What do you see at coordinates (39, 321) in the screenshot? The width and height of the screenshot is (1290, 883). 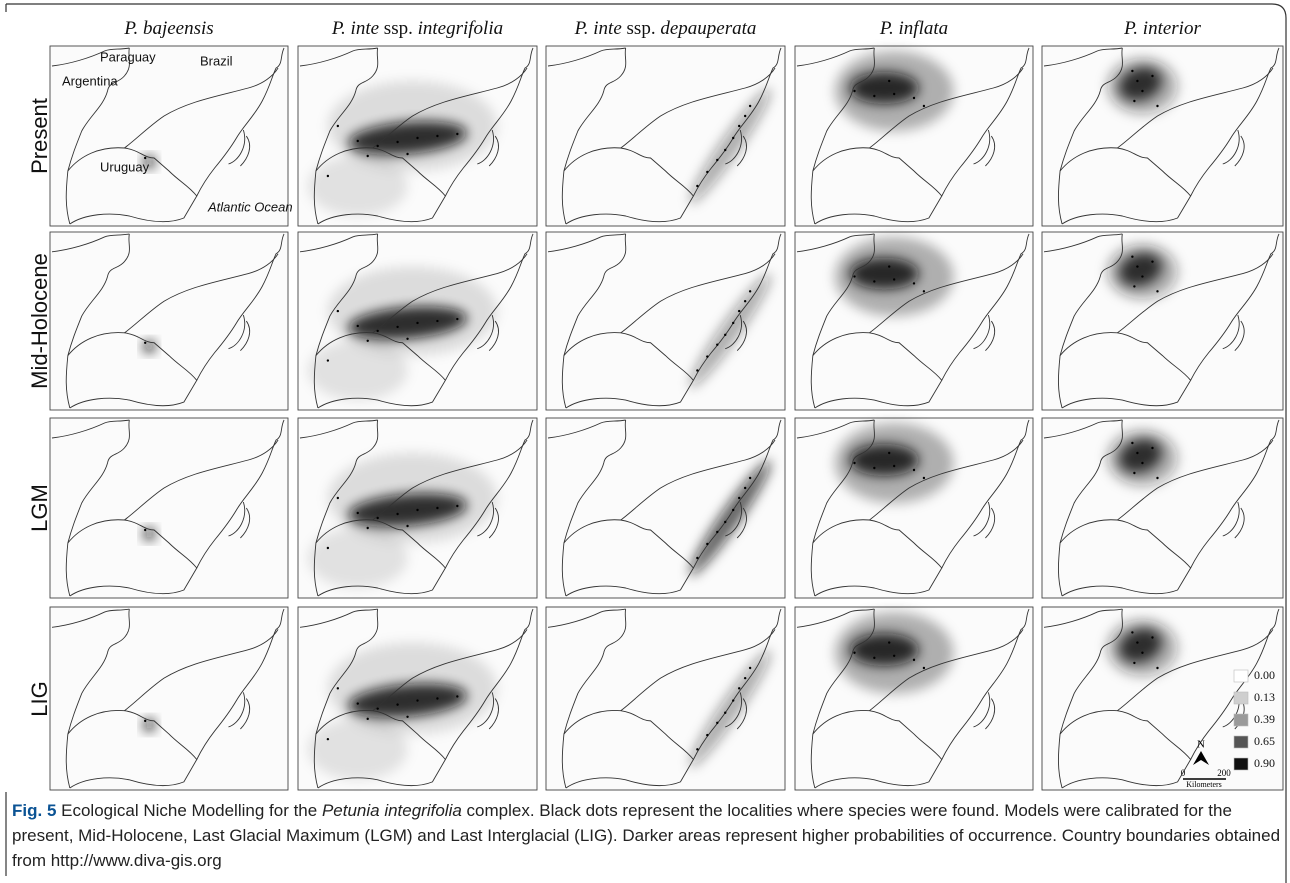 I see `row-heading: Mid-Holocene` at bounding box center [39, 321].